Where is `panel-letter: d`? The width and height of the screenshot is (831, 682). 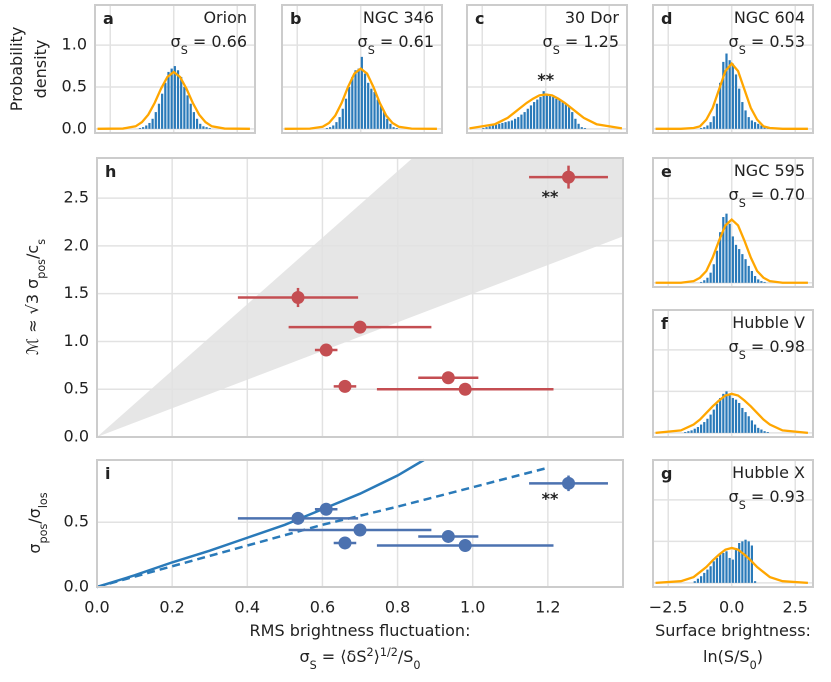
panel-letter: d is located at coordinates (666, 18).